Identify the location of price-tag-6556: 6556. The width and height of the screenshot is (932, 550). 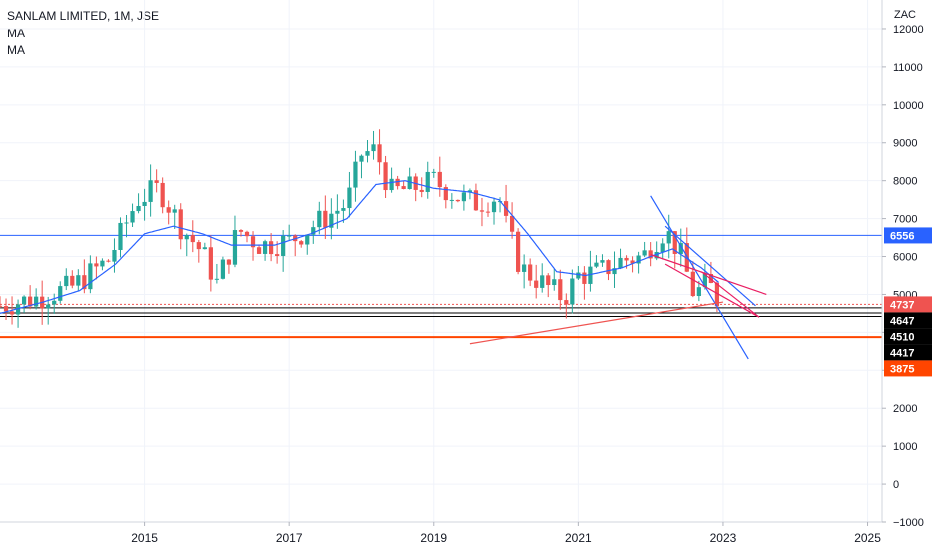
(908, 235).